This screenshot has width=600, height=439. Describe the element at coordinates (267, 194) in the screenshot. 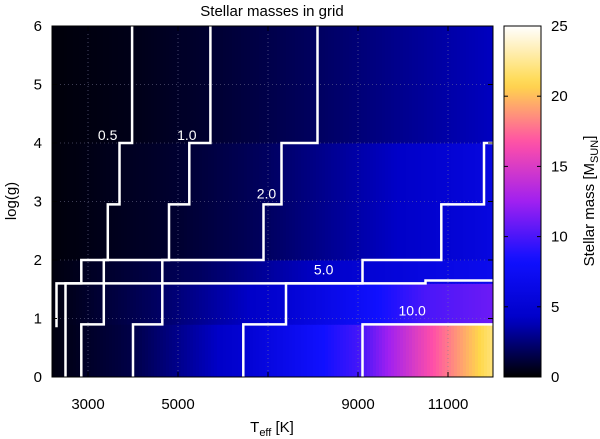

I see `contour-label: 2.0` at that location.